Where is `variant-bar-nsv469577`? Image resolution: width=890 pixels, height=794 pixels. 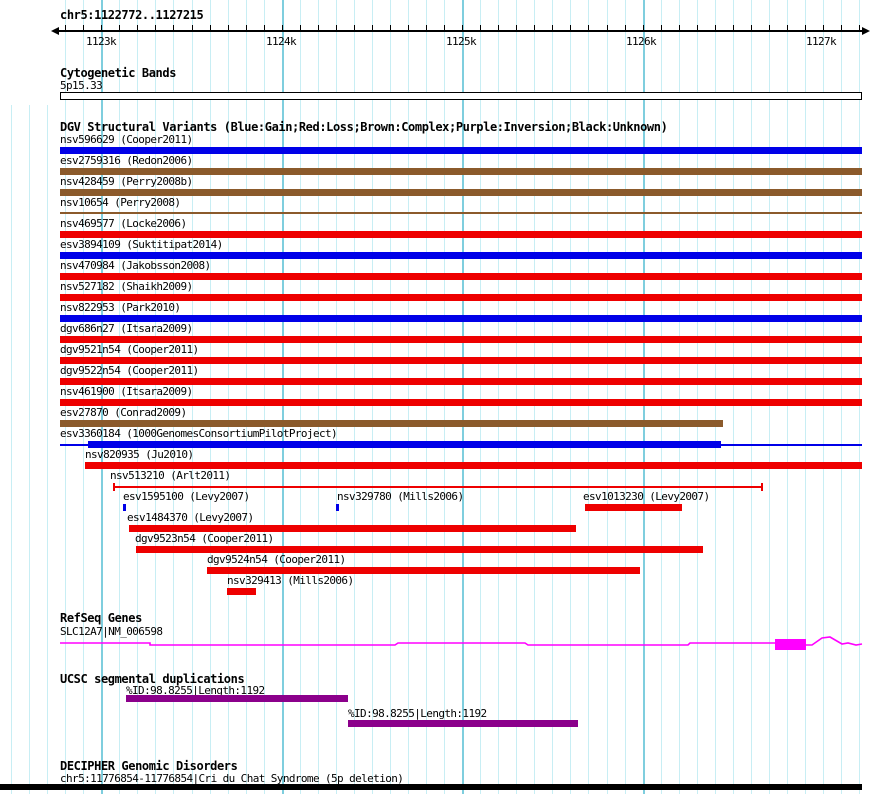 variant-bar-nsv469577 is located at coordinates (461, 234).